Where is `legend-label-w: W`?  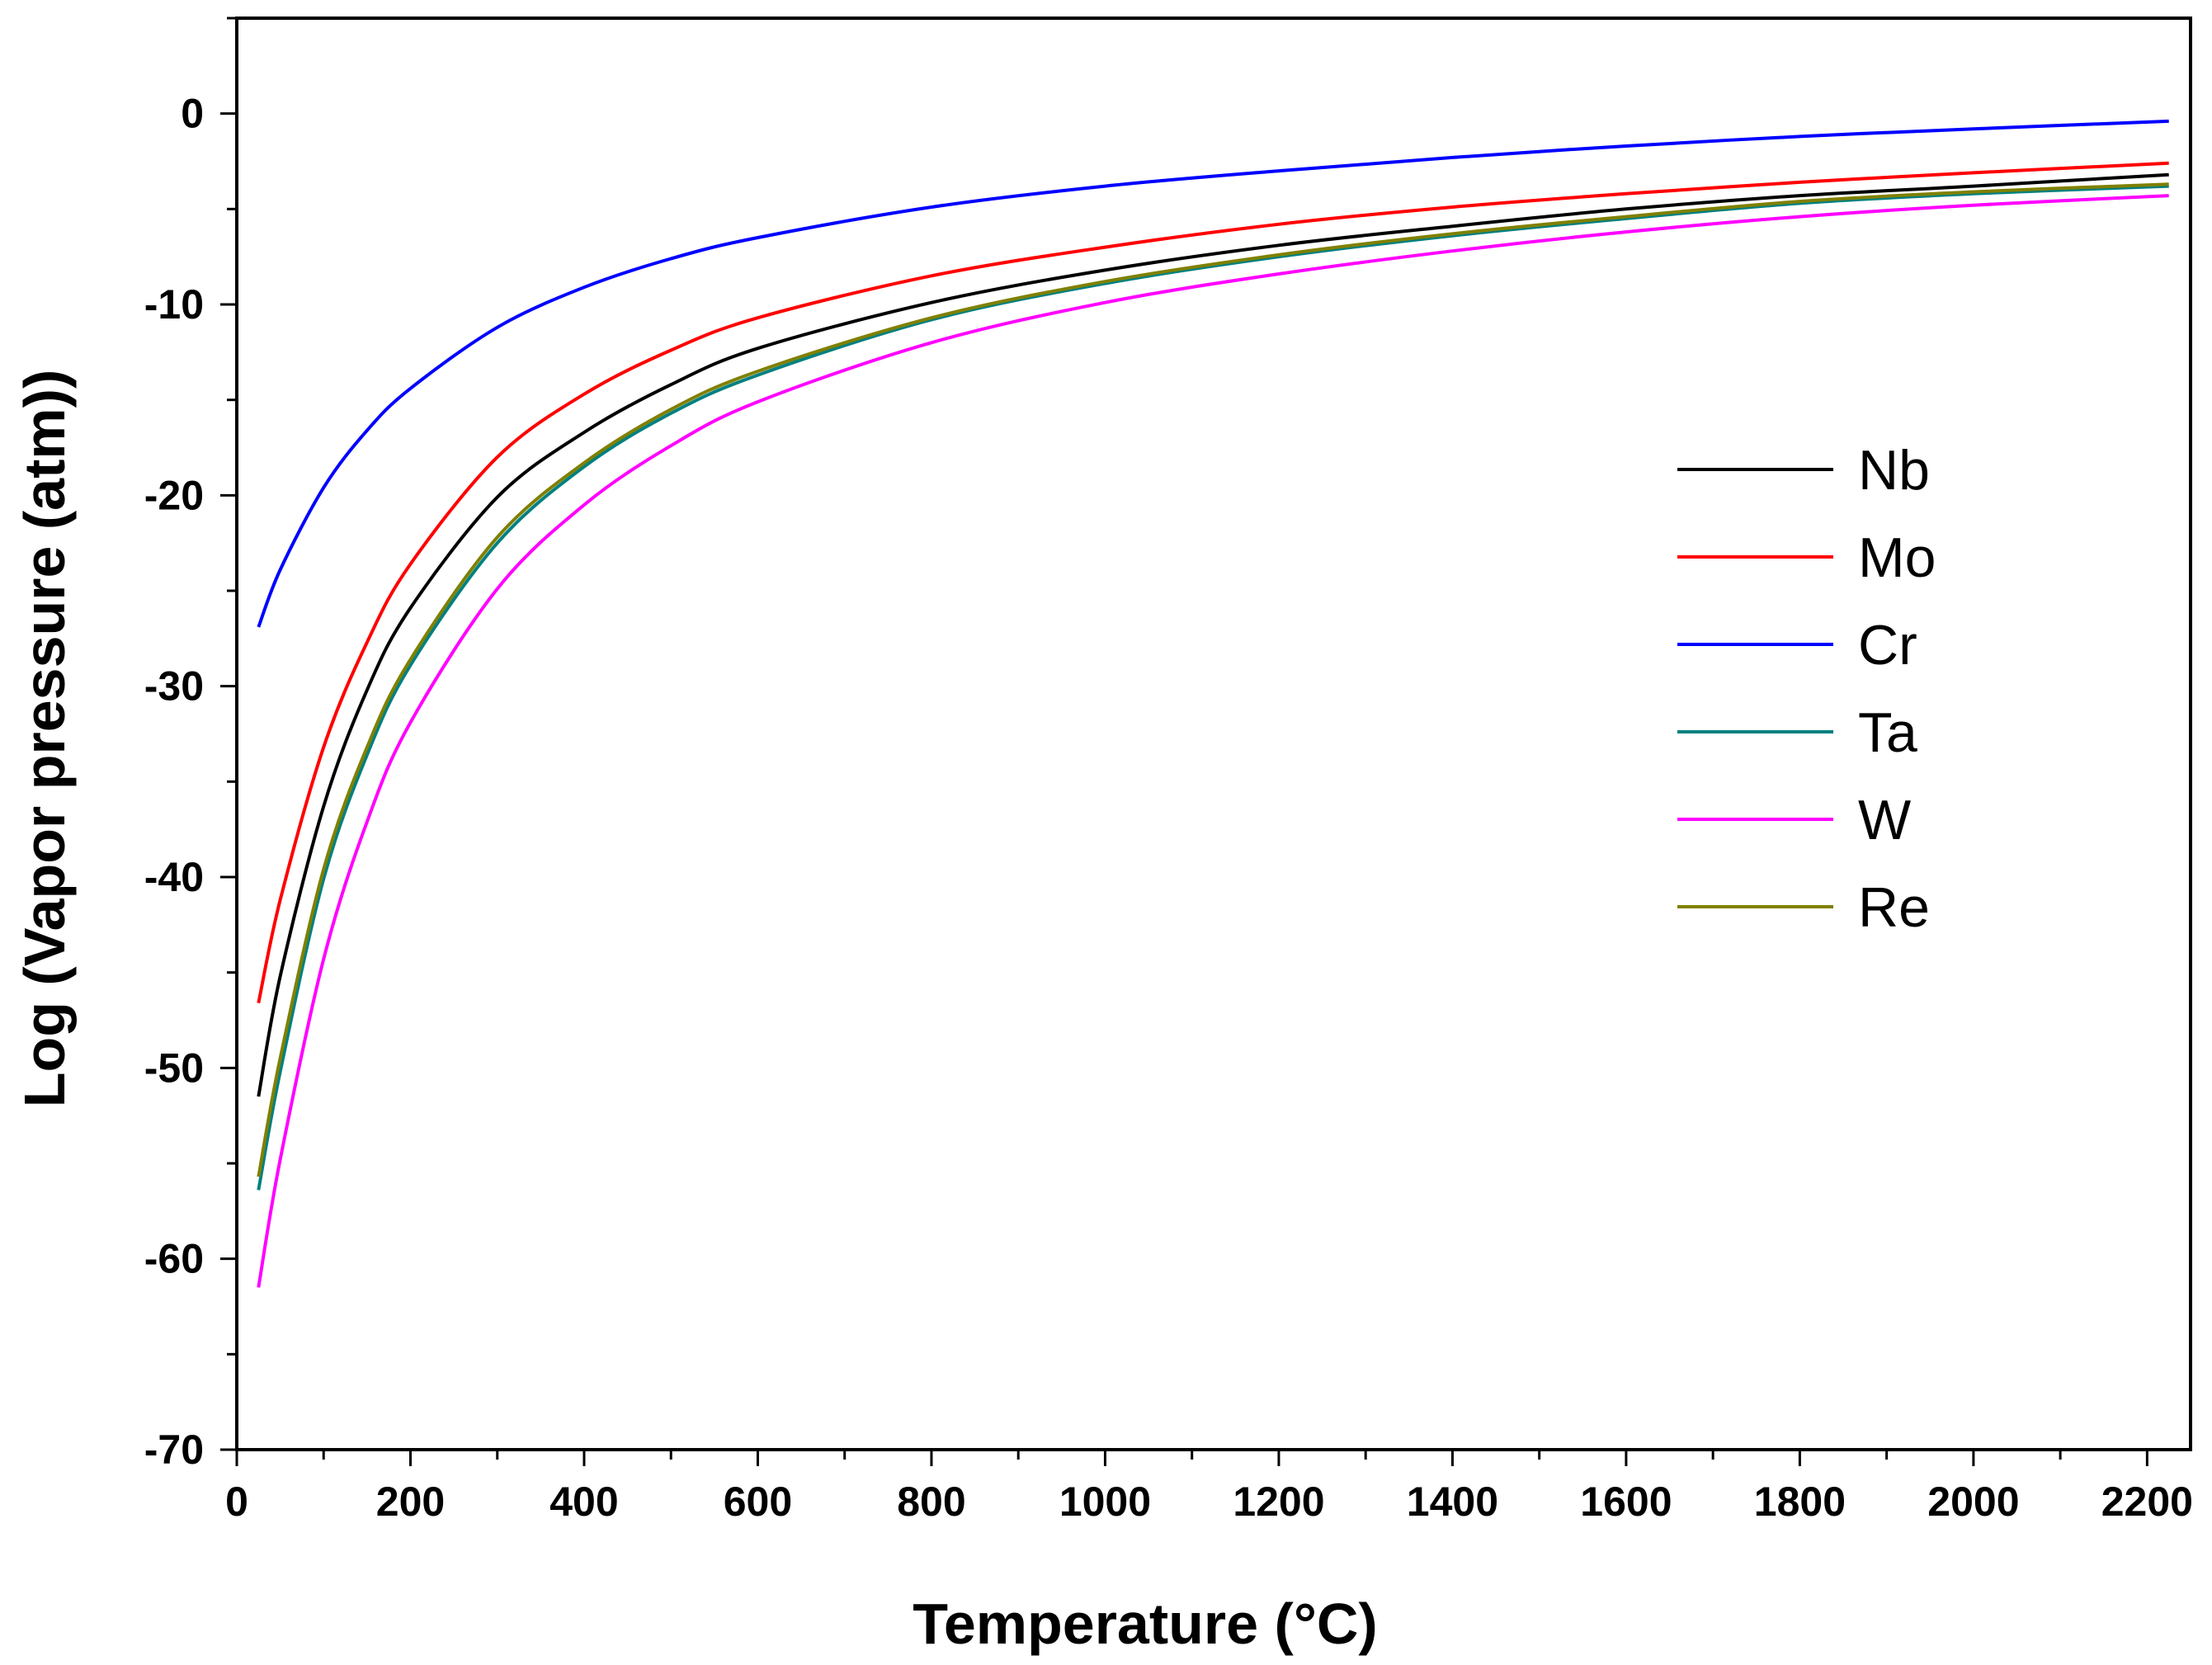
legend-label-w: W is located at coordinates (1885, 820).